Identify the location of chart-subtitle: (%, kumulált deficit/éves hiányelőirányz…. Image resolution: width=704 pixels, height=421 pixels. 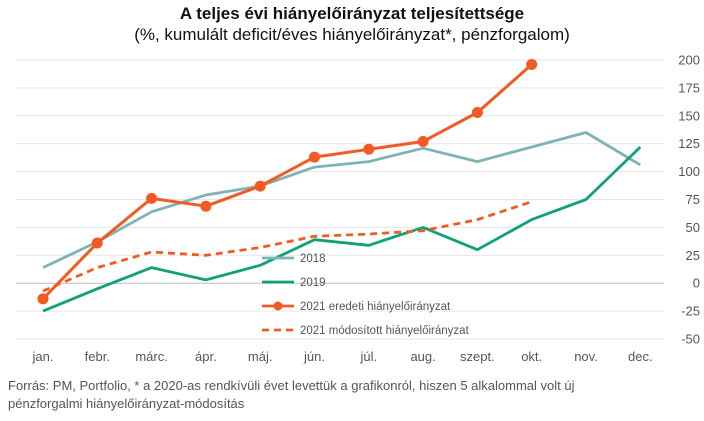
(352, 34).